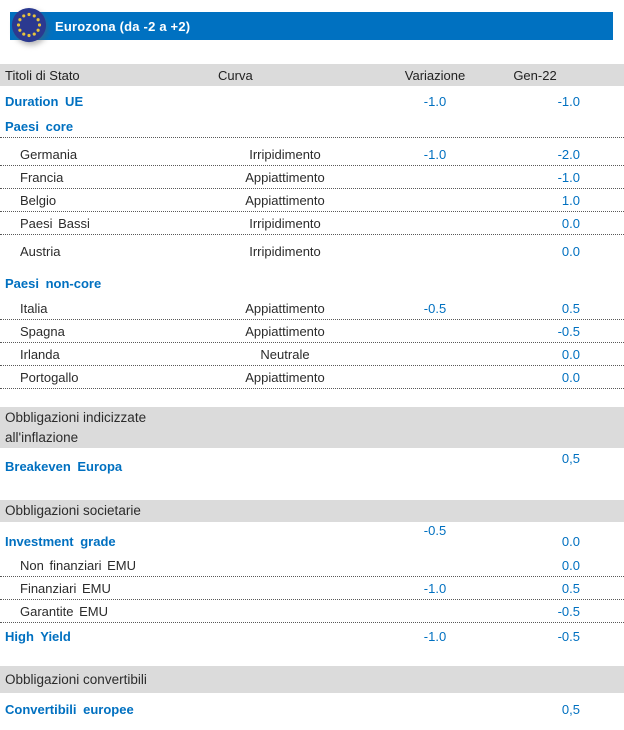 The height and width of the screenshot is (730, 624). I want to click on table-row: Obbligazioni convertibili, so click(312, 679).